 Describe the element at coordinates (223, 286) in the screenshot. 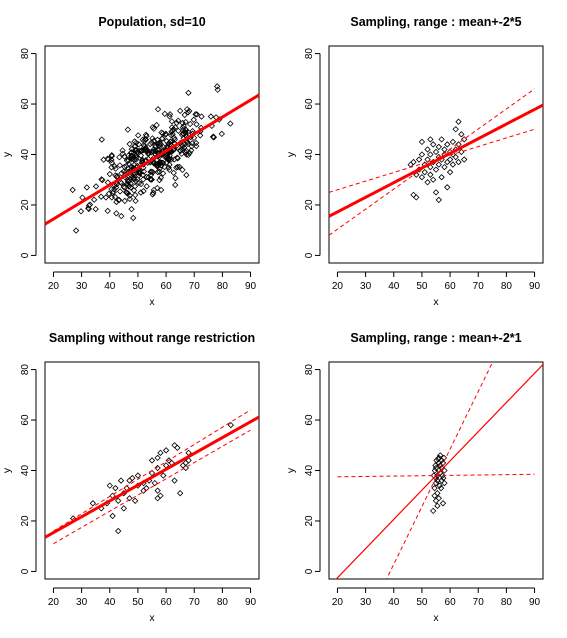

I see `x-tick-label: 80` at that location.